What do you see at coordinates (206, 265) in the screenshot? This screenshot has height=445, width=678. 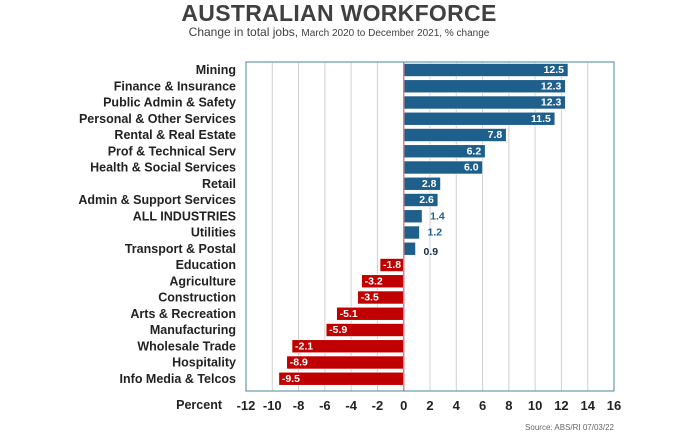 I see `category-label: Education` at bounding box center [206, 265].